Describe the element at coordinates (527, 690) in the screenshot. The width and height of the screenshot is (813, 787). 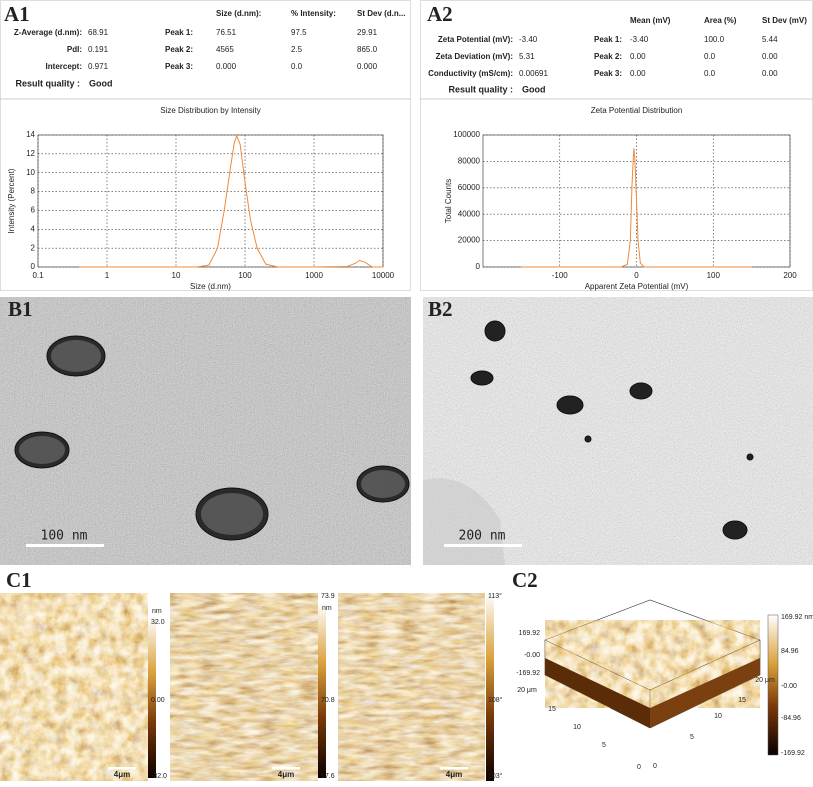
I see `axis-tick-label: 20 μm` at that location.